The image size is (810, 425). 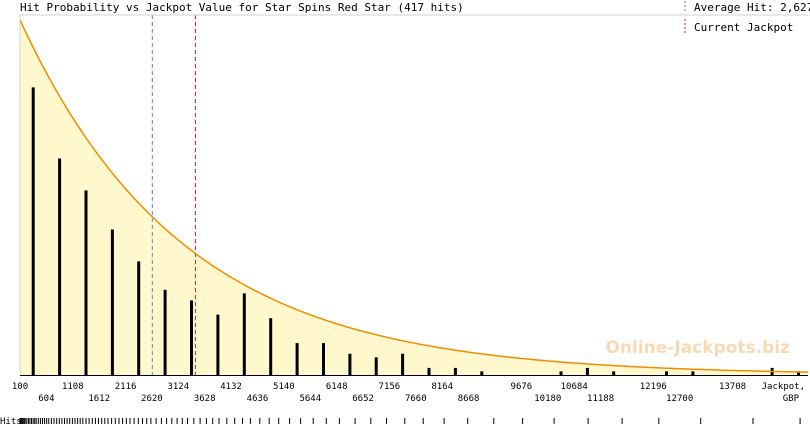 What do you see at coordinates (284, 387) in the screenshot?
I see `x-tick-label: 5140` at bounding box center [284, 387].